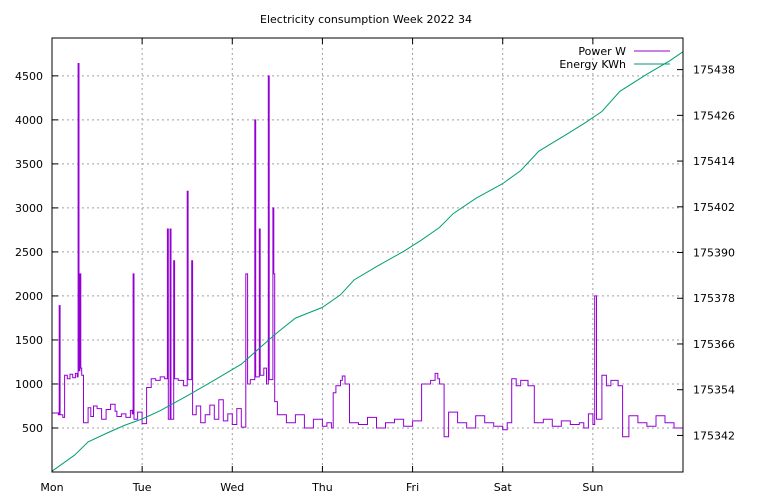 This screenshot has width=768, height=500. I want to click on x-tick-label: Mon, so click(51, 487).